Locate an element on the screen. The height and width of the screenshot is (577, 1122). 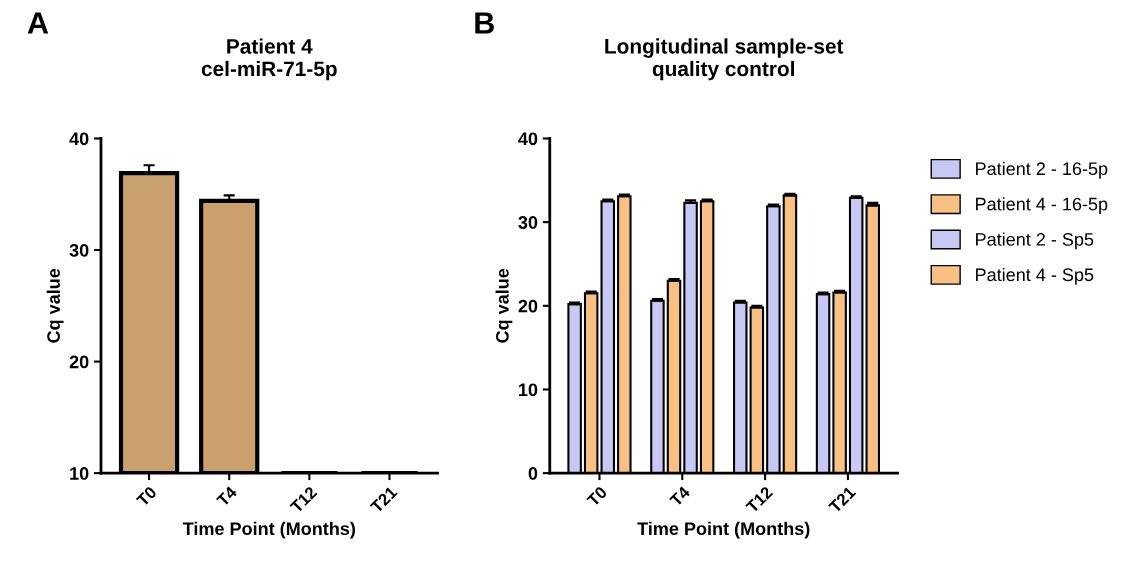
chart-title: Patient 4 cel-miR-71-5p is located at coordinates (269, 59).